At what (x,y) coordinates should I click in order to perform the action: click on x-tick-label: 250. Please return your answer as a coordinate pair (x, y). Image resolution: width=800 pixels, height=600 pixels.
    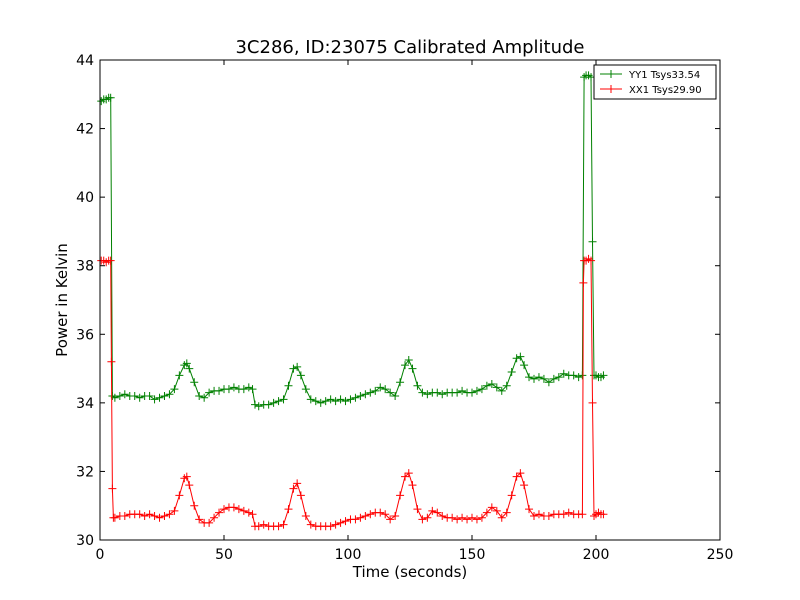
    Looking at the image, I should click on (720, 555).